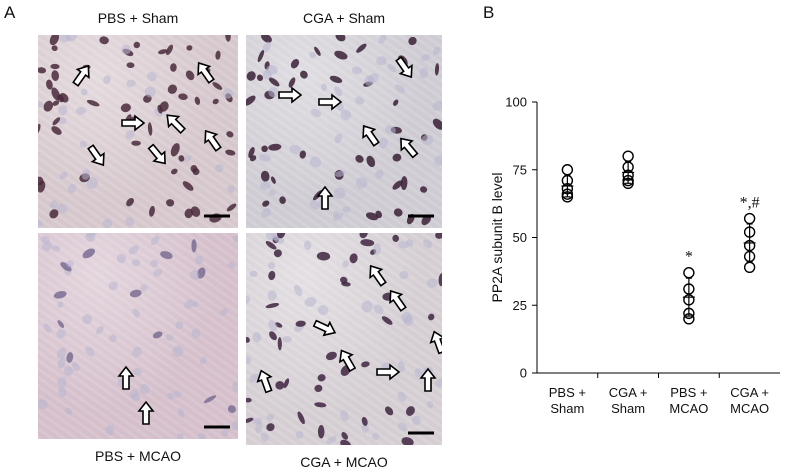  What do you see at coordinates (688, 400) in the screenshot?
I see `x-category-label: PBS + MCAO` at bounding box center [688, 400].